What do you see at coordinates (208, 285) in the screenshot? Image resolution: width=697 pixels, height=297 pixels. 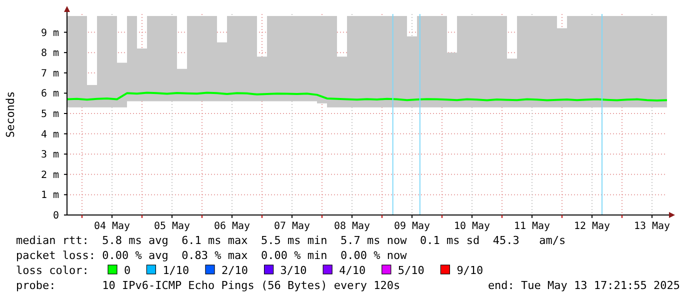 I see `text: probe: 10 IPv6-ICMP Echo Pings (56 Bytes) every 120s` at bounding box center [208, 285].